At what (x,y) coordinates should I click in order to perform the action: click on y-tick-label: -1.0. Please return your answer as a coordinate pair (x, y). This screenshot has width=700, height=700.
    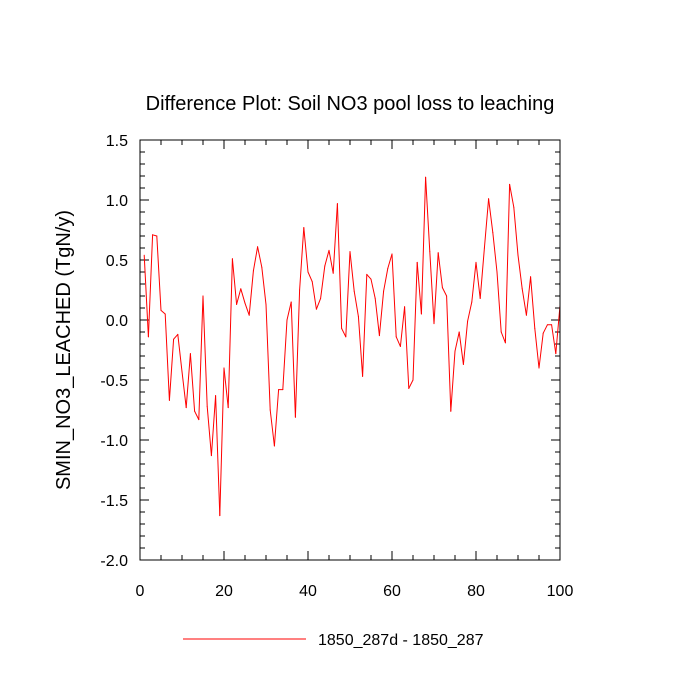
    Looking at the image, I should click on (114, 441).